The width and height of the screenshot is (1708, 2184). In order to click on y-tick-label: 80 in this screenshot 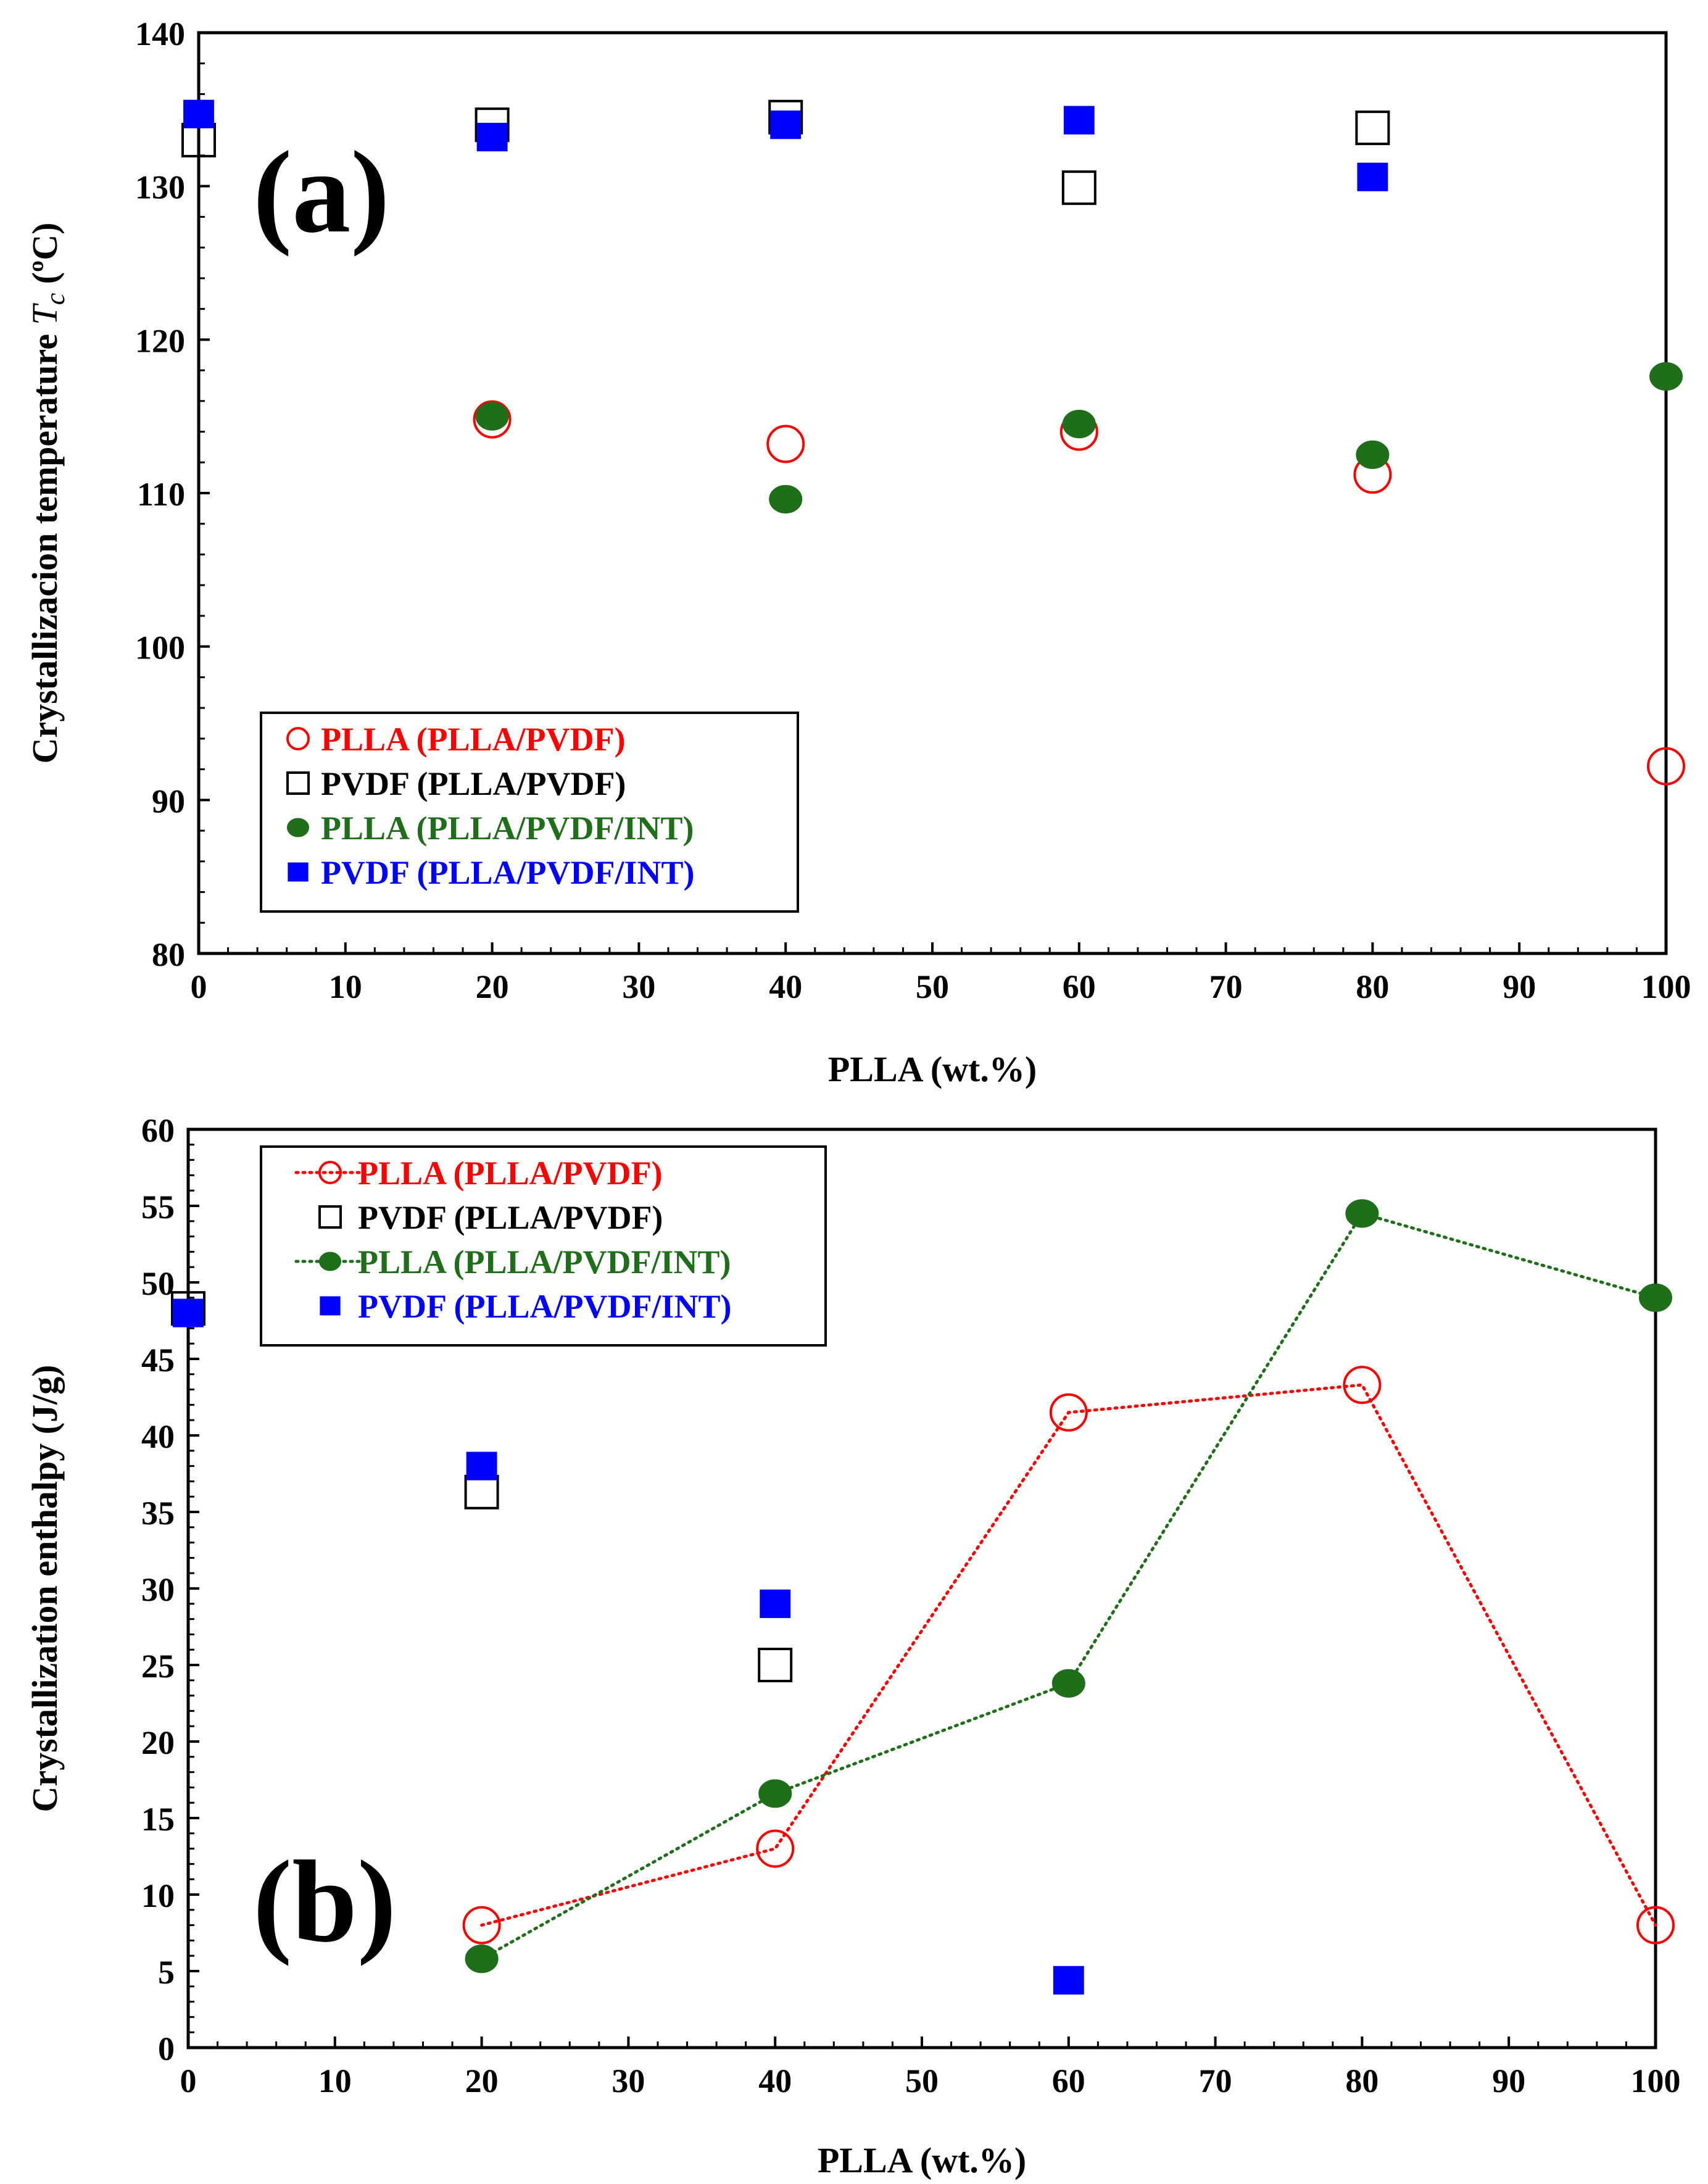, I will do `click(168, 954)`.